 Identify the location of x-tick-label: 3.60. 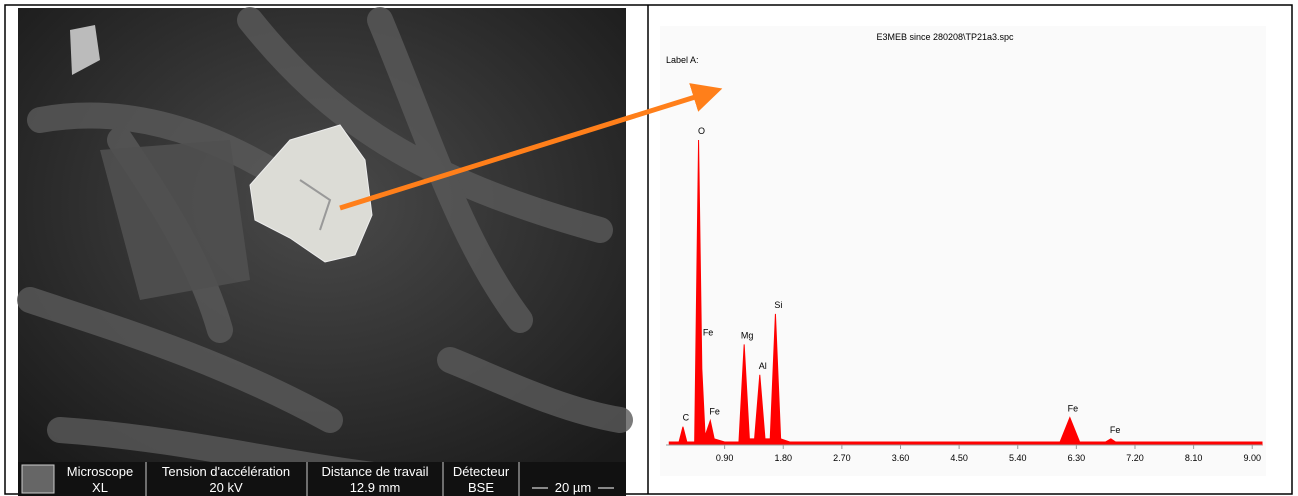
(901, 458).